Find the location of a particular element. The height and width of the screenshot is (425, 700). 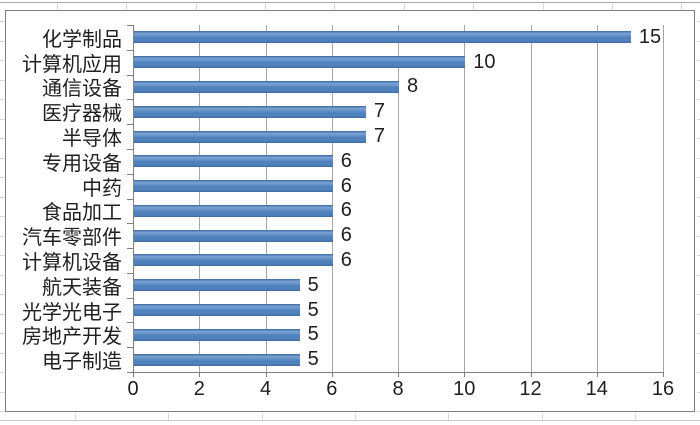

category-label: 通信设备 is located at coordinates (82, 89).